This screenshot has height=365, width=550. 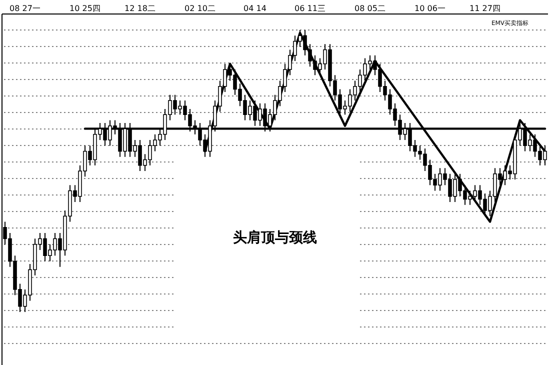 What do you see at coordinates (485, 8) in the screenshot?
I see `x-tick-label: 11 27四` at bounding box center [485, 8].